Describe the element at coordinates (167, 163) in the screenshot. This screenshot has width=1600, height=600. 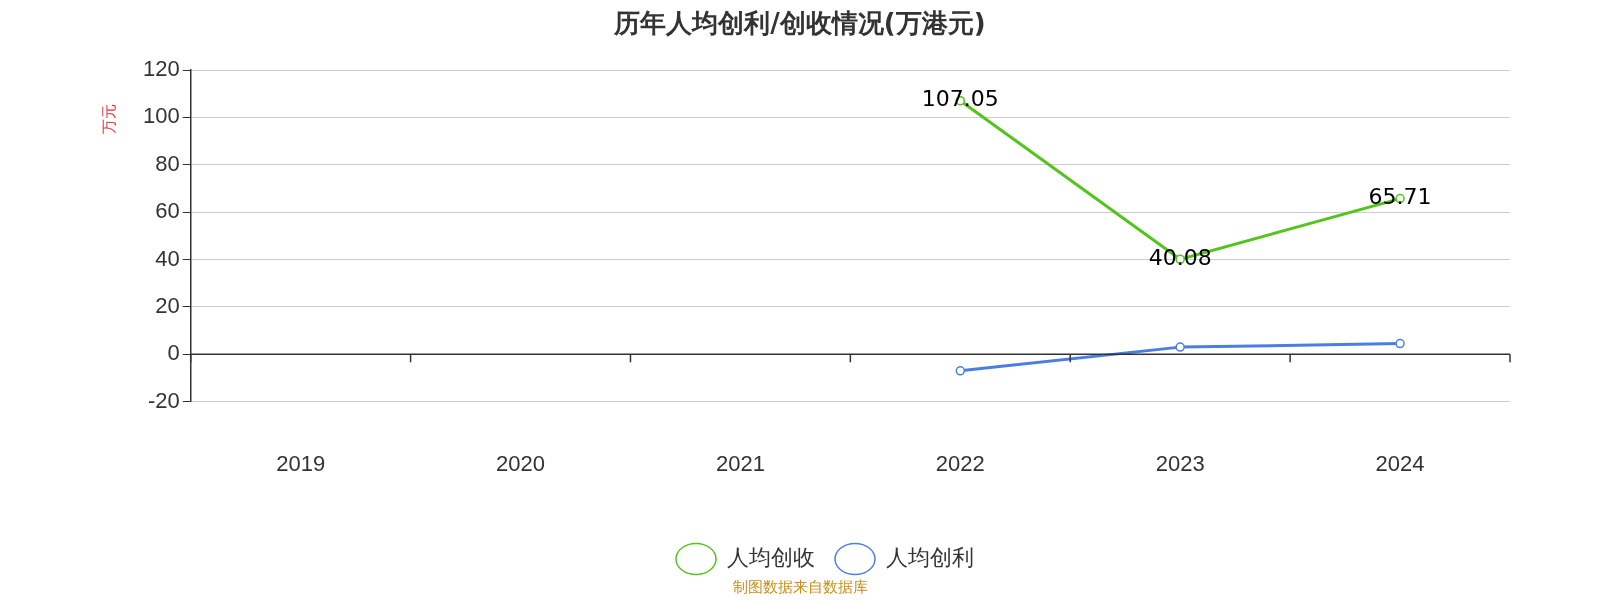
I see `y-tick-label: 80` at that location.